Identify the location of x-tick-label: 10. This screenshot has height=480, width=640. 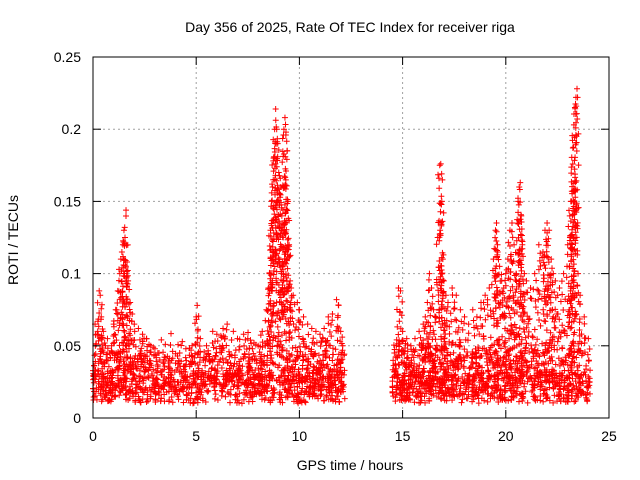
(300, 436).